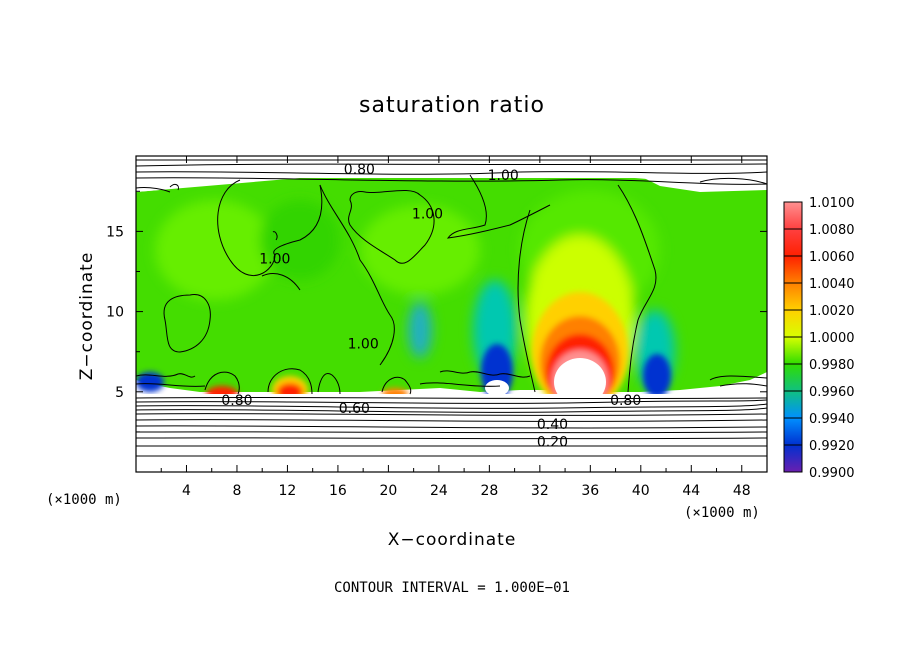 This screenshot has height=654, width=904. What do you see at coordinates (552, 443) in the screenshot?
I see `contour-label: 0.20` at bounding box center [552, 443].